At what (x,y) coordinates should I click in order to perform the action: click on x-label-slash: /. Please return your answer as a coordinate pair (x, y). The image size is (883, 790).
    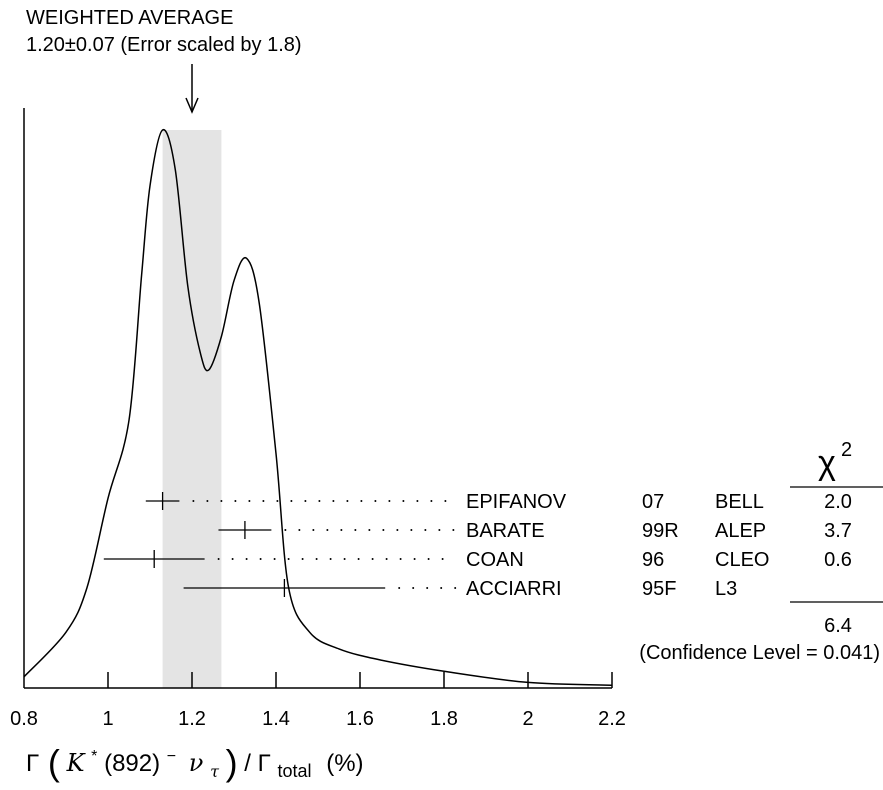
    Looking at the image, I should click on (247, 763).